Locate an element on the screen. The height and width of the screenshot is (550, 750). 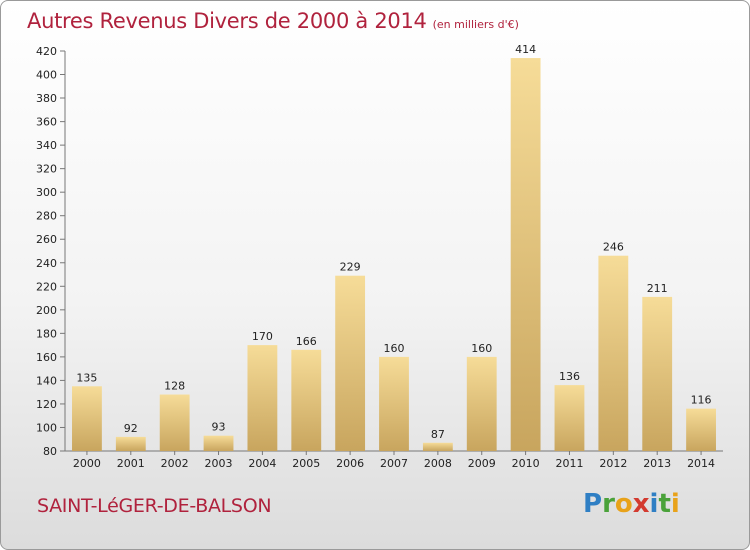
data-label: 128 is located at coordinates (174, 386).